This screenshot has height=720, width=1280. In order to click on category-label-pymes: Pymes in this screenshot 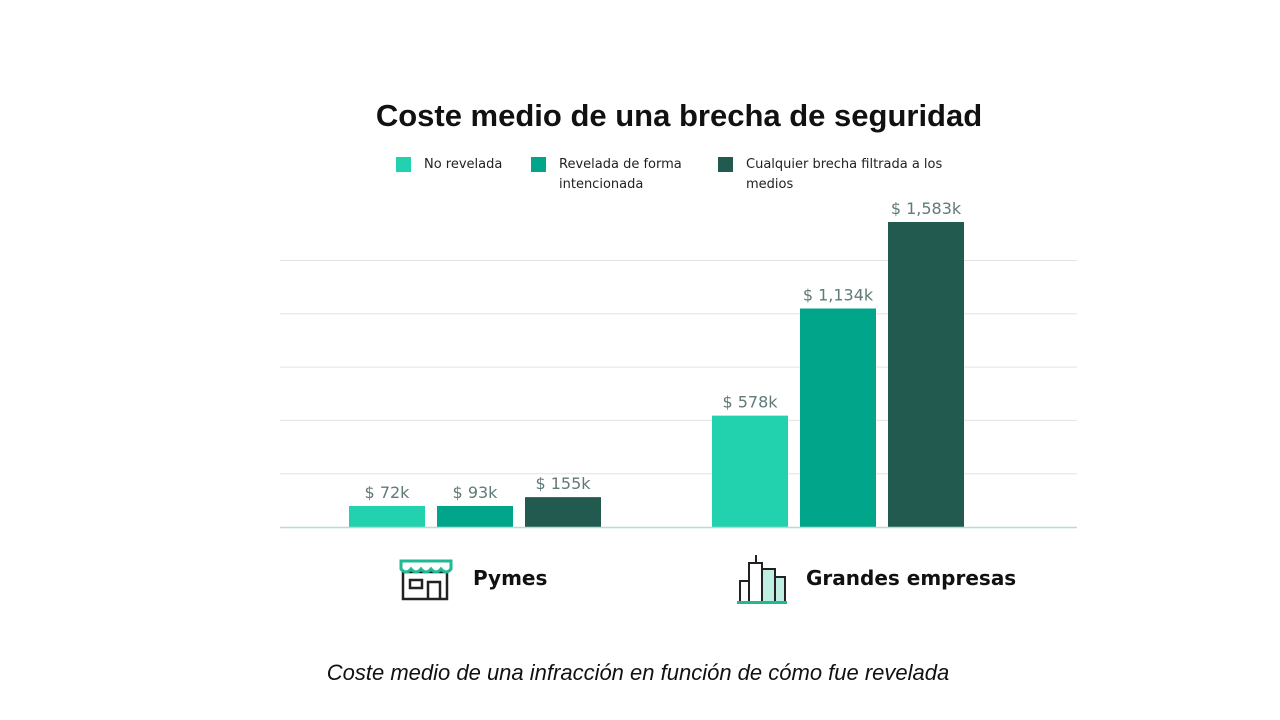, I will do `click(510, 578)`.